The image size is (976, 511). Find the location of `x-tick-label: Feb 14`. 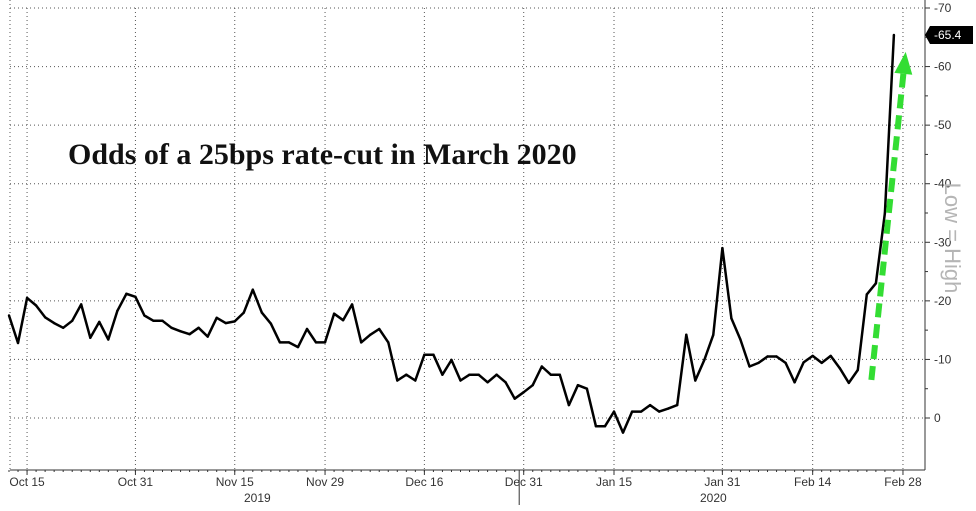

x-tick-label: Feb 14 is located at coordinates (813, 482).